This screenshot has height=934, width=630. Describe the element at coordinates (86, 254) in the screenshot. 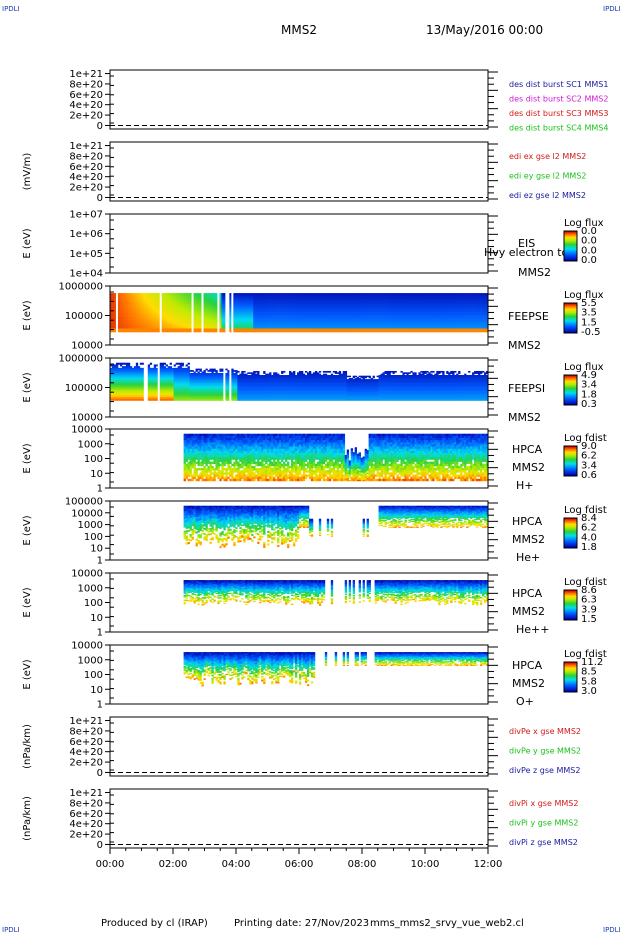

I see `y-tick-label-eis: 1e+05` at that location.